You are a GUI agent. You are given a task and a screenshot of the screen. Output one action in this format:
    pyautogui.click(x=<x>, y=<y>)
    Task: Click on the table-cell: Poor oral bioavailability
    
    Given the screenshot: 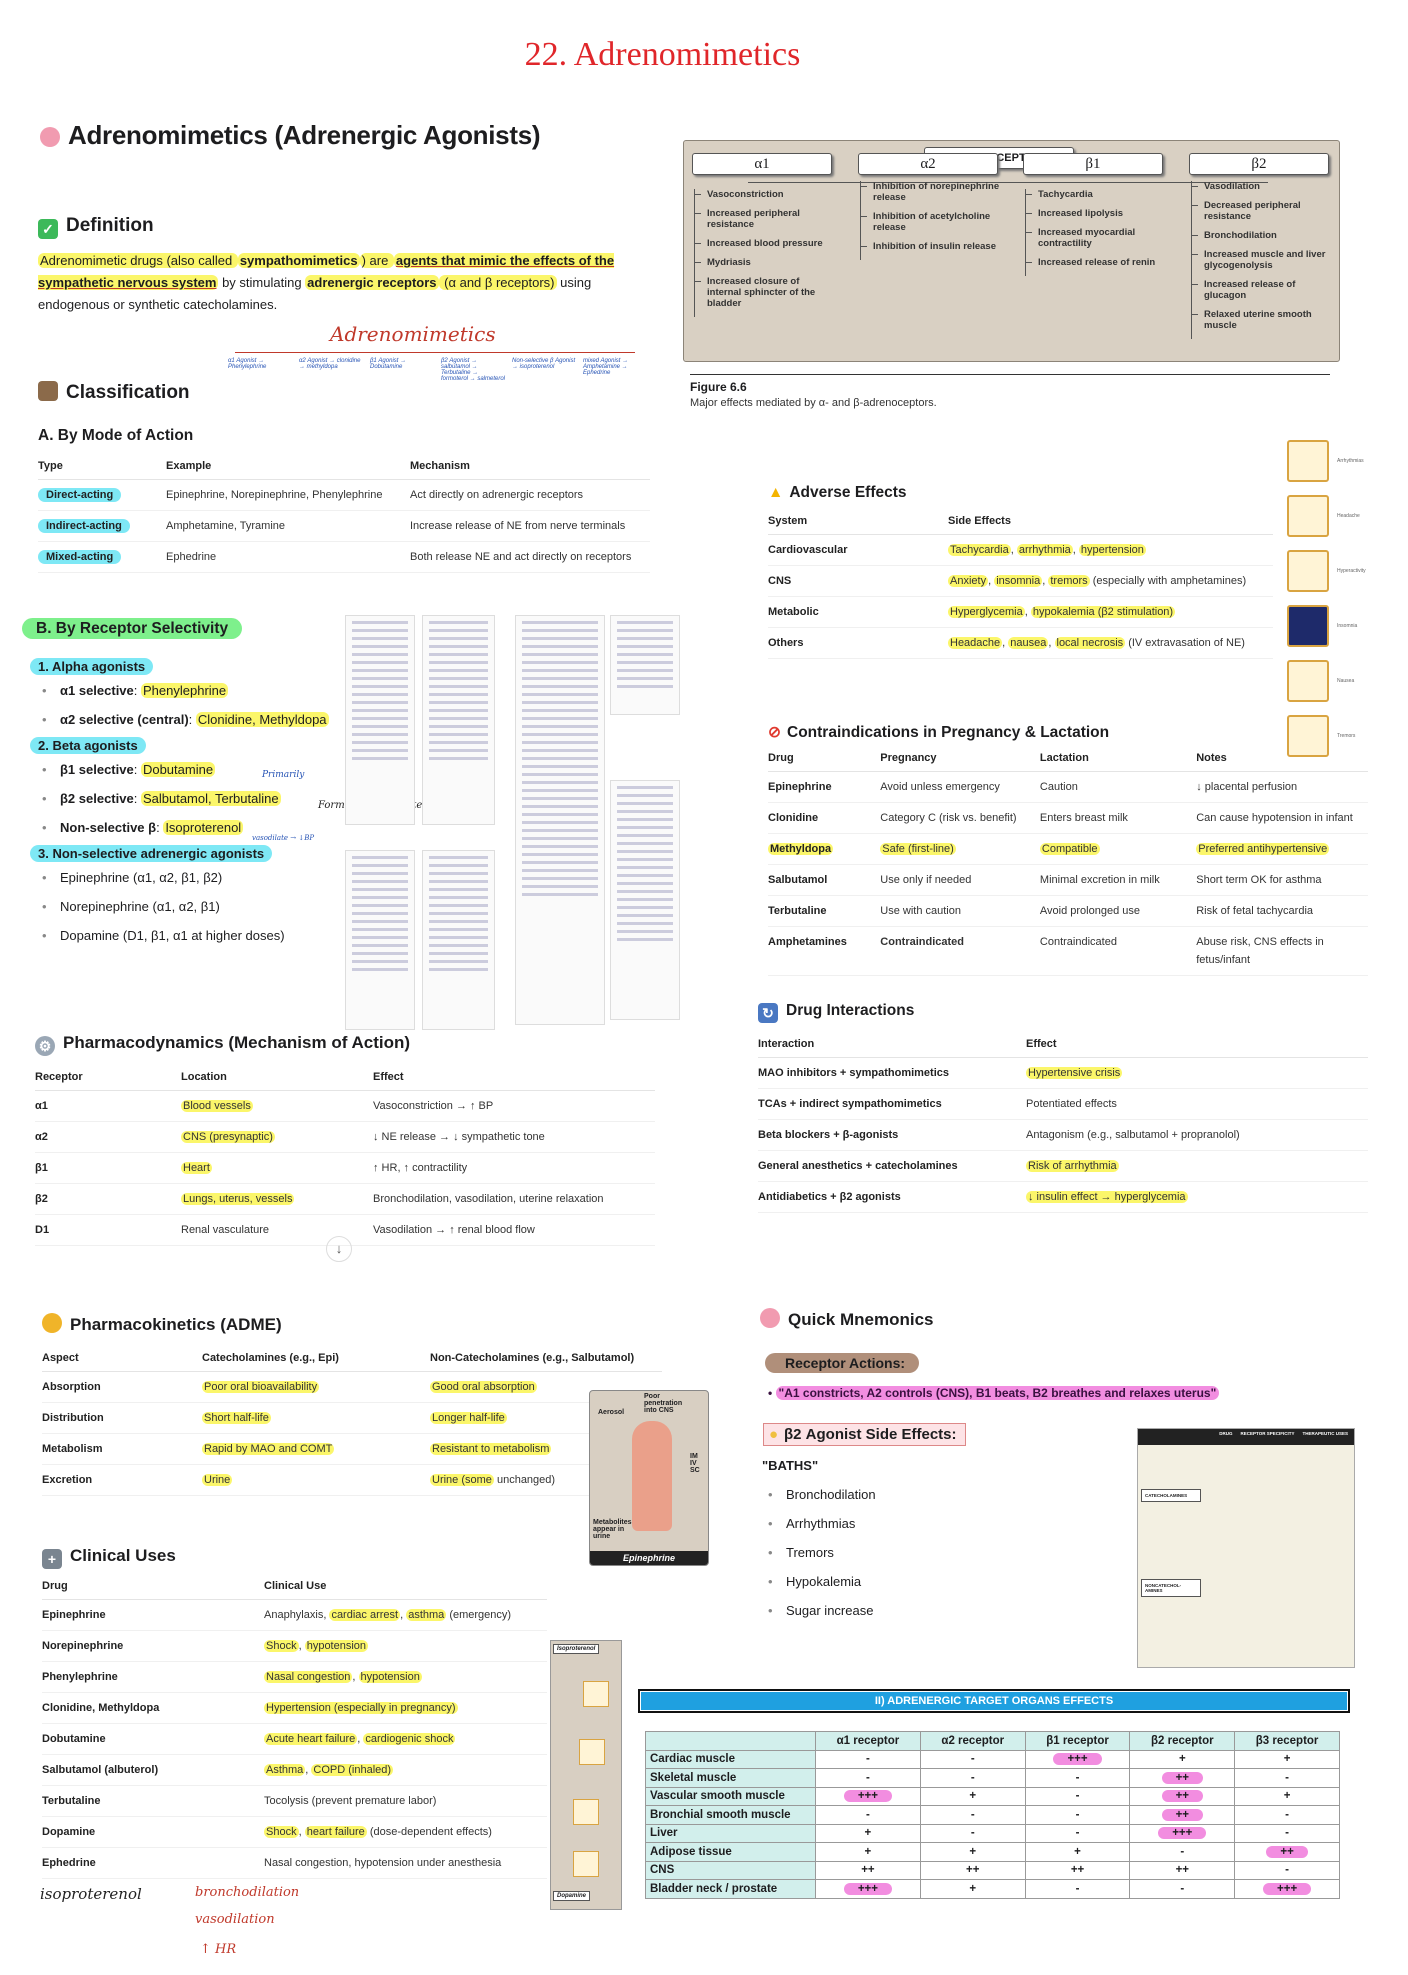 What is the action you would take?
    pyautogui.click(x=316, y=1387)
    